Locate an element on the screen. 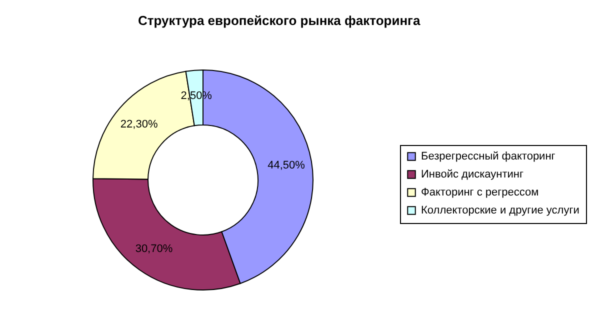 This screenshot has width=593, height=326. legend-label: Инвойс дискаунтинг is located at coordinates (472, 174).